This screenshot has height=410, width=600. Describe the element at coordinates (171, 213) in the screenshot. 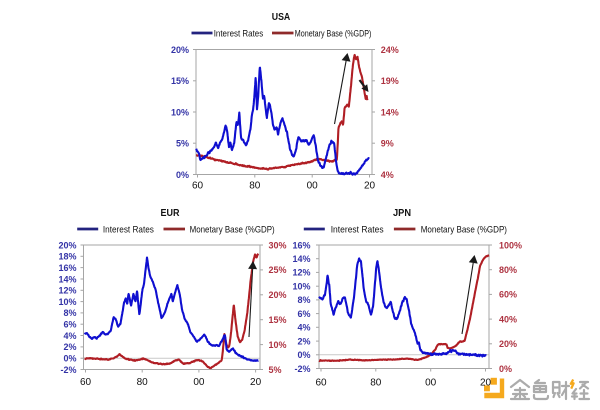

I see `svg-text: EUR` at that location.